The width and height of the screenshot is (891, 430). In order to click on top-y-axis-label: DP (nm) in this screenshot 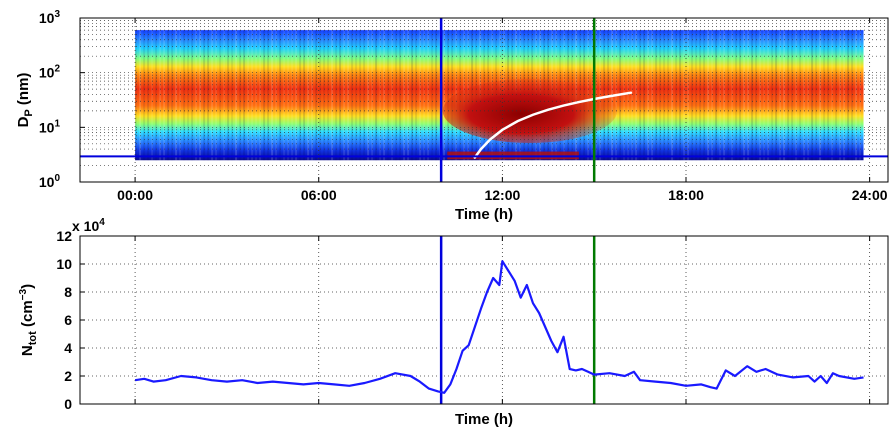, I will do `click(25, 100)`.